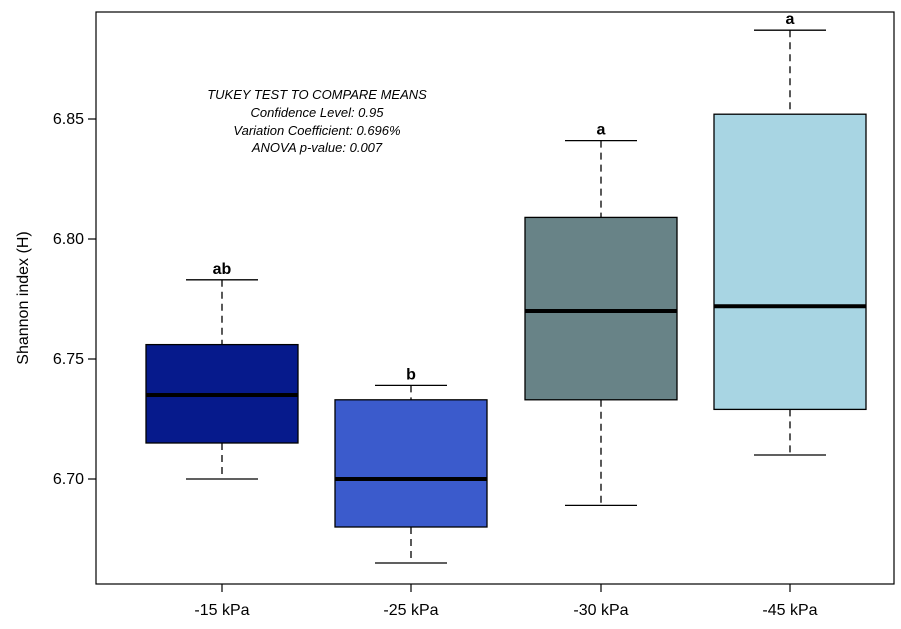  Describe the element at coordinates (23, 297) in the screenshot. I see `y-axis-title: Shannon index (H)` at that location.